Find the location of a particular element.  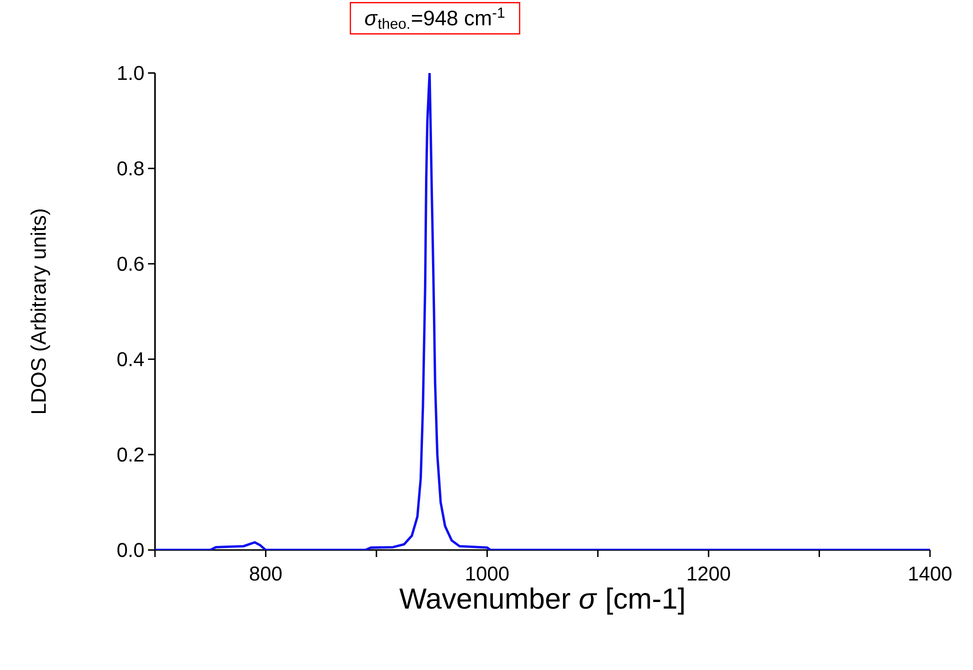

x-axis-title: Wavenumber σ [cm-1] is located at coordinates (541, 601).